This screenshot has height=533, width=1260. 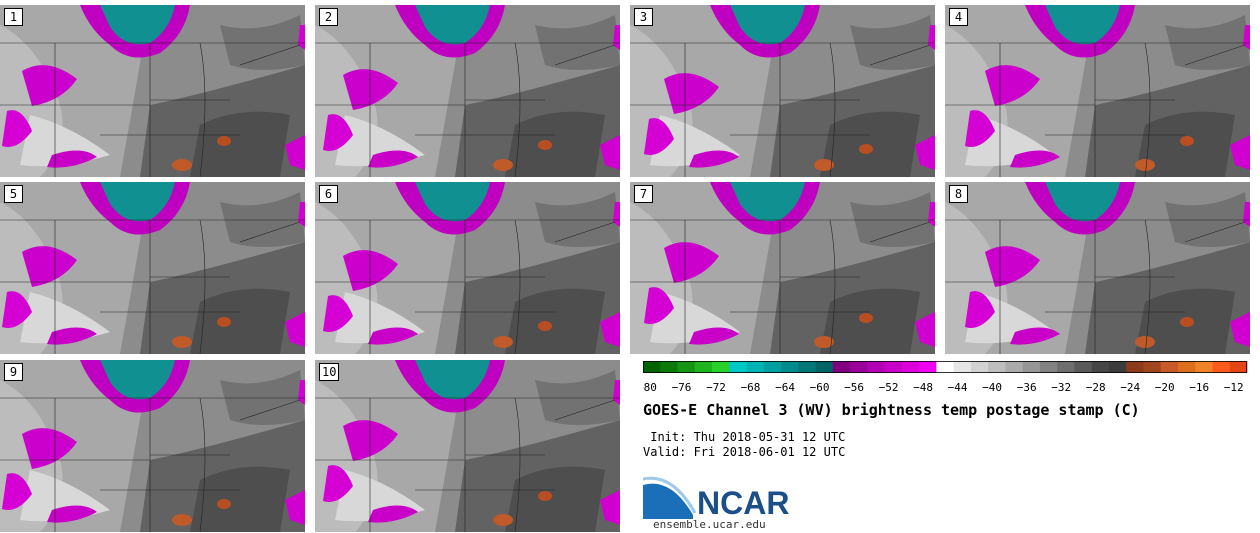 What do you see at coordinates (709, 524) in the screenshot?
I see `site-url: ensemble.ucar.edu` at bounding box center [709, 524].